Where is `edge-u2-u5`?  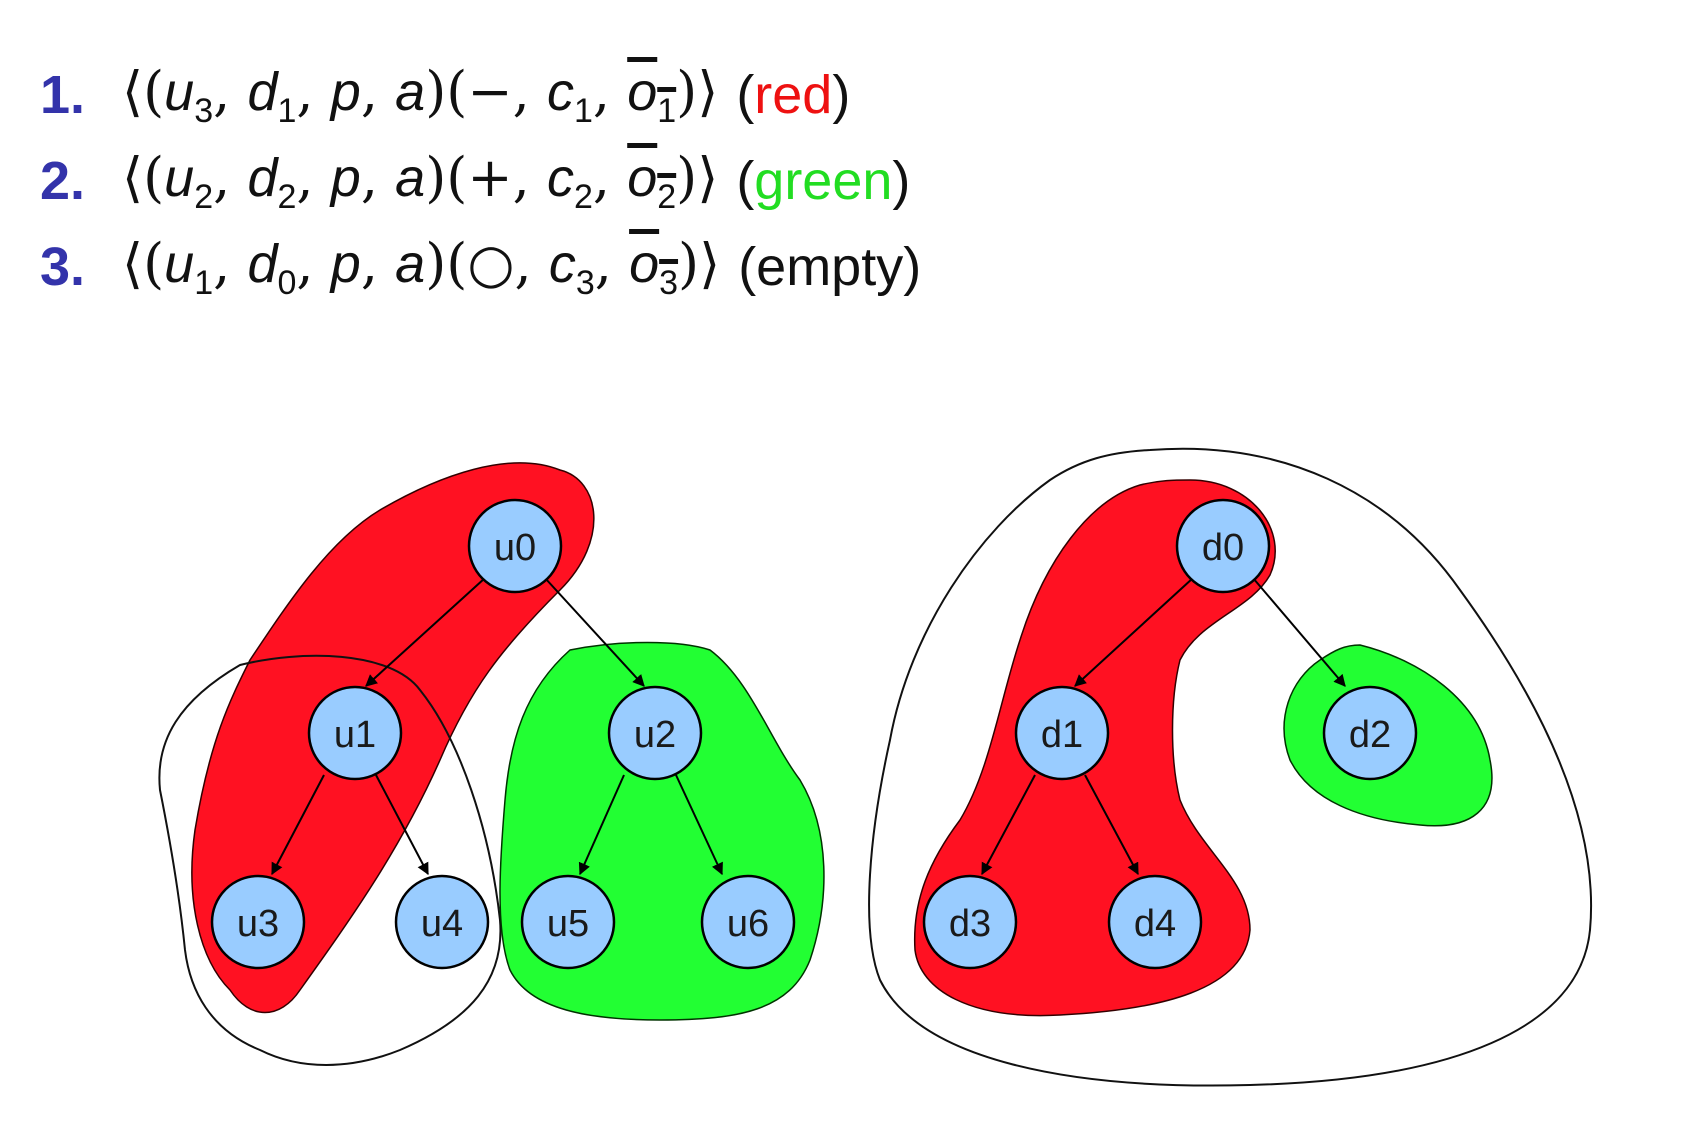
edge-u2-u5 is located at coordinates (601, 825).